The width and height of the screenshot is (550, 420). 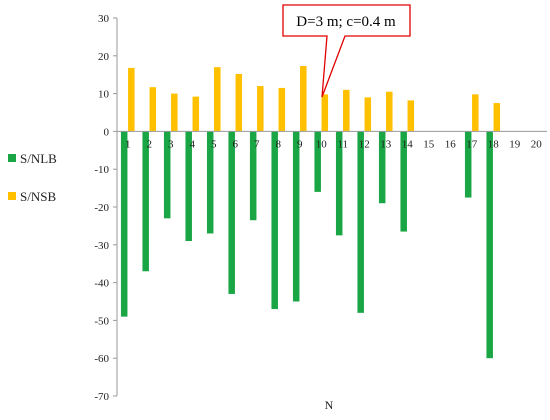 I want to click on x-tick-label: 13, so click(x=386, y=144).